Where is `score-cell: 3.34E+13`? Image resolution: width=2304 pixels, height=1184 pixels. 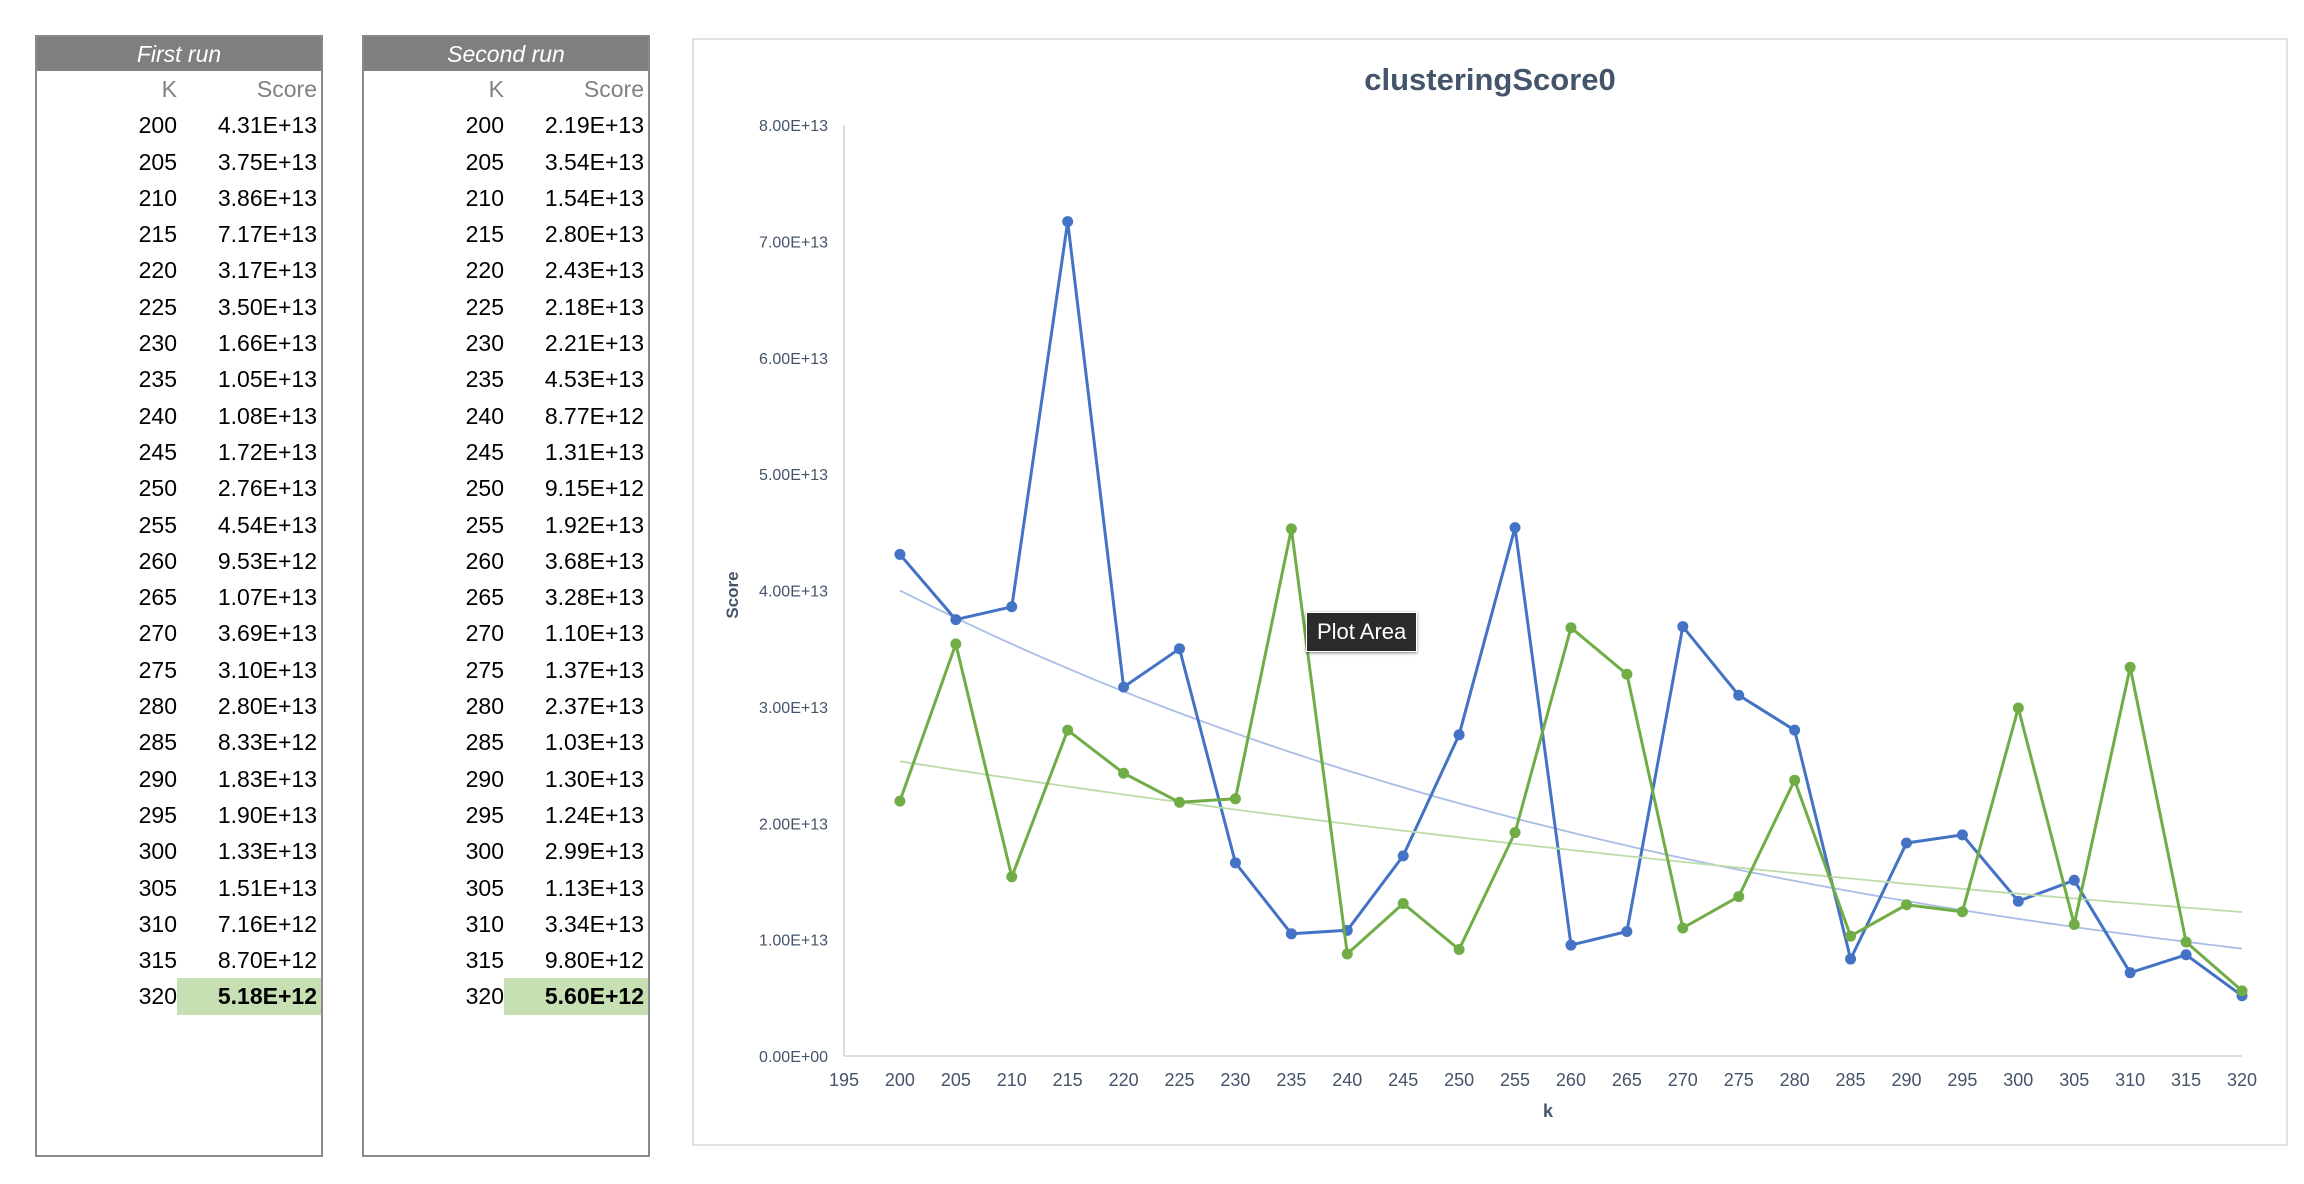 score-cell: 3.34E+13 is located at coordinates (594, 923).